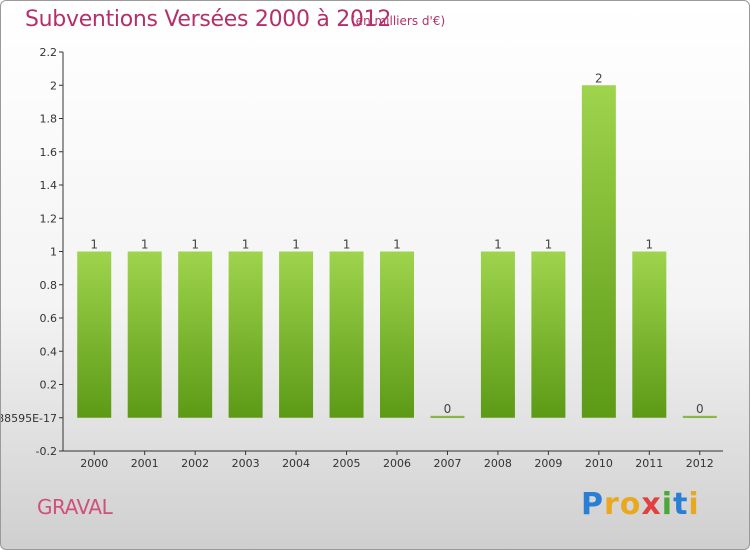  Describe the element at coordinates (49, 152) in the screenshot. I see `y-tick-label: 1.6` at that location.